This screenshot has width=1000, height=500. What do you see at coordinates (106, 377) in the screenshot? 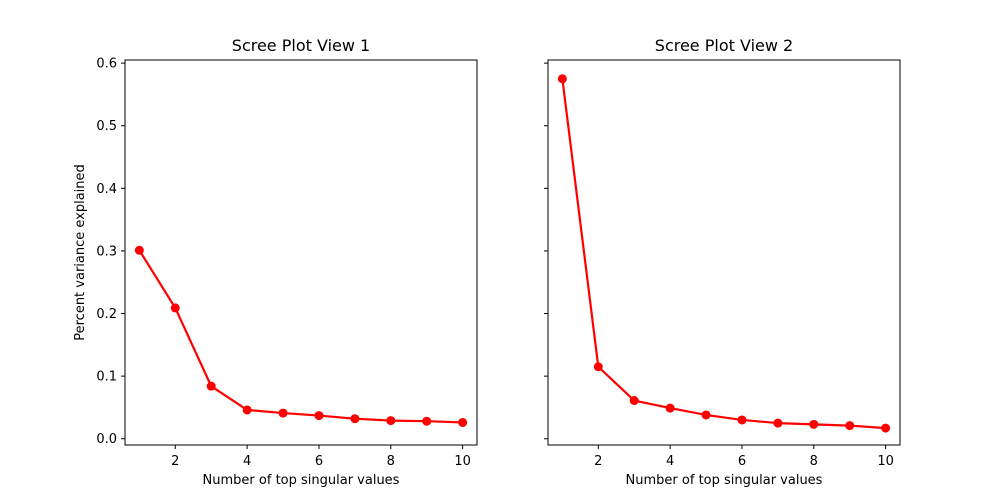
I see `y-tick-label: 0.1` at bounding box center [106, 377].